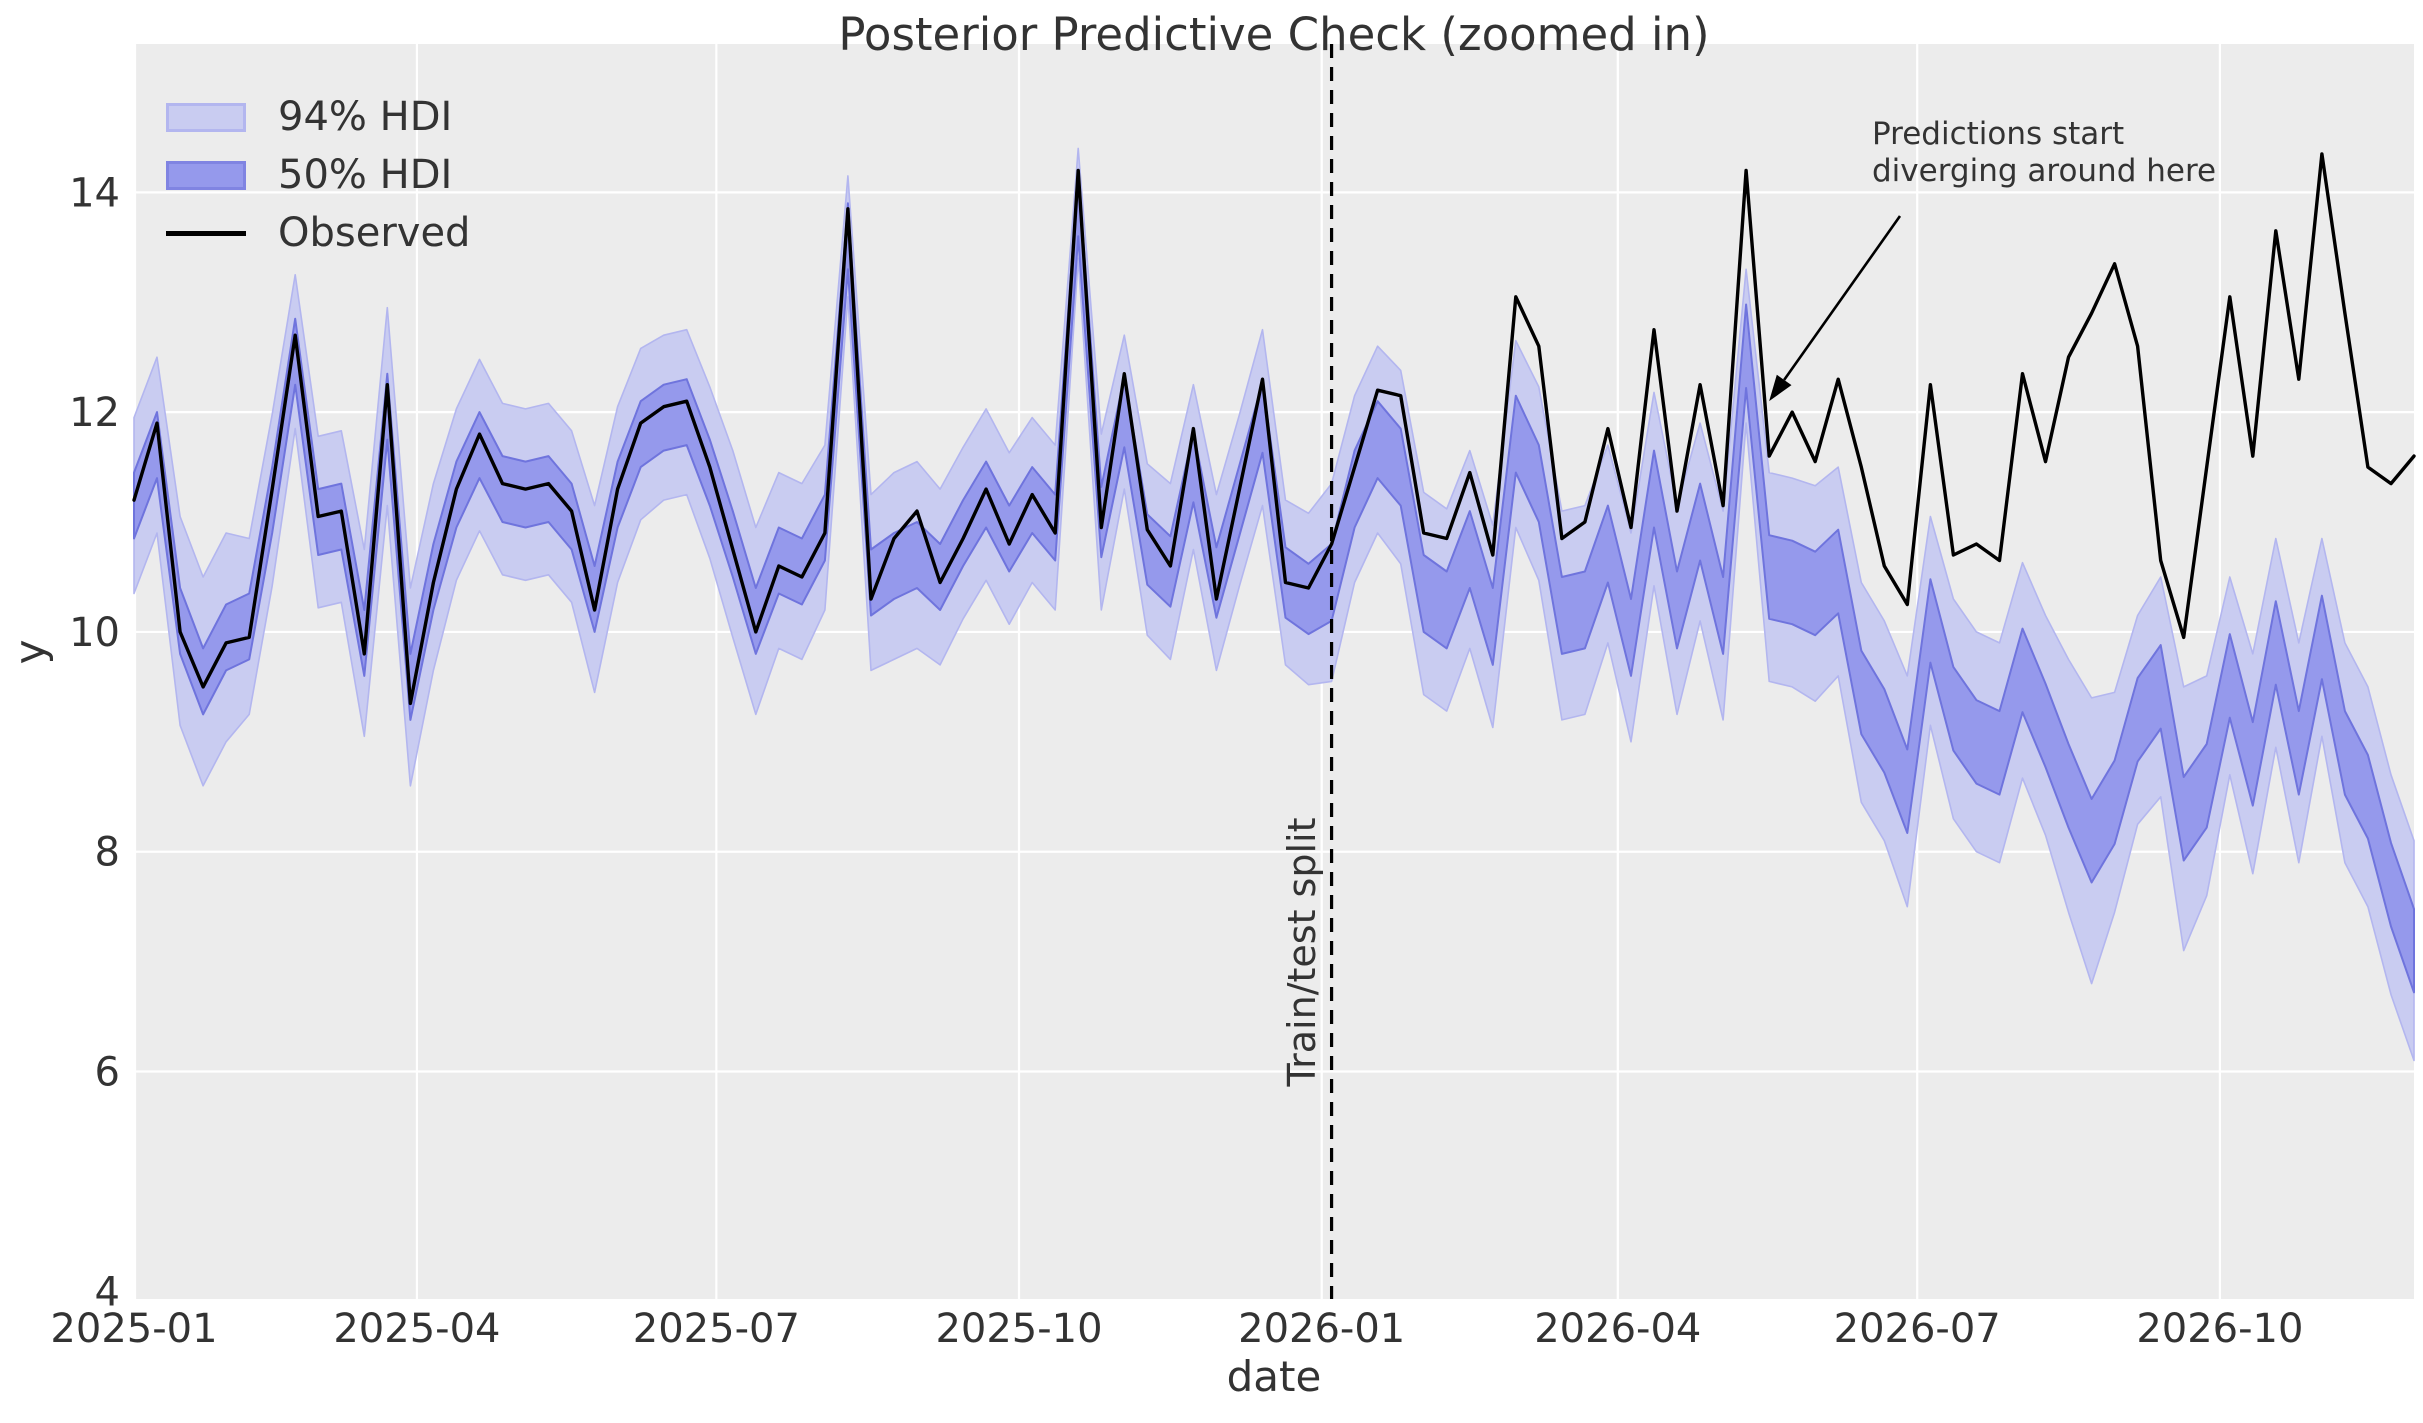  Describe the element at coordinates (365, 117) in the screenshot. I see `legend-label: 94% HDI` at that location.